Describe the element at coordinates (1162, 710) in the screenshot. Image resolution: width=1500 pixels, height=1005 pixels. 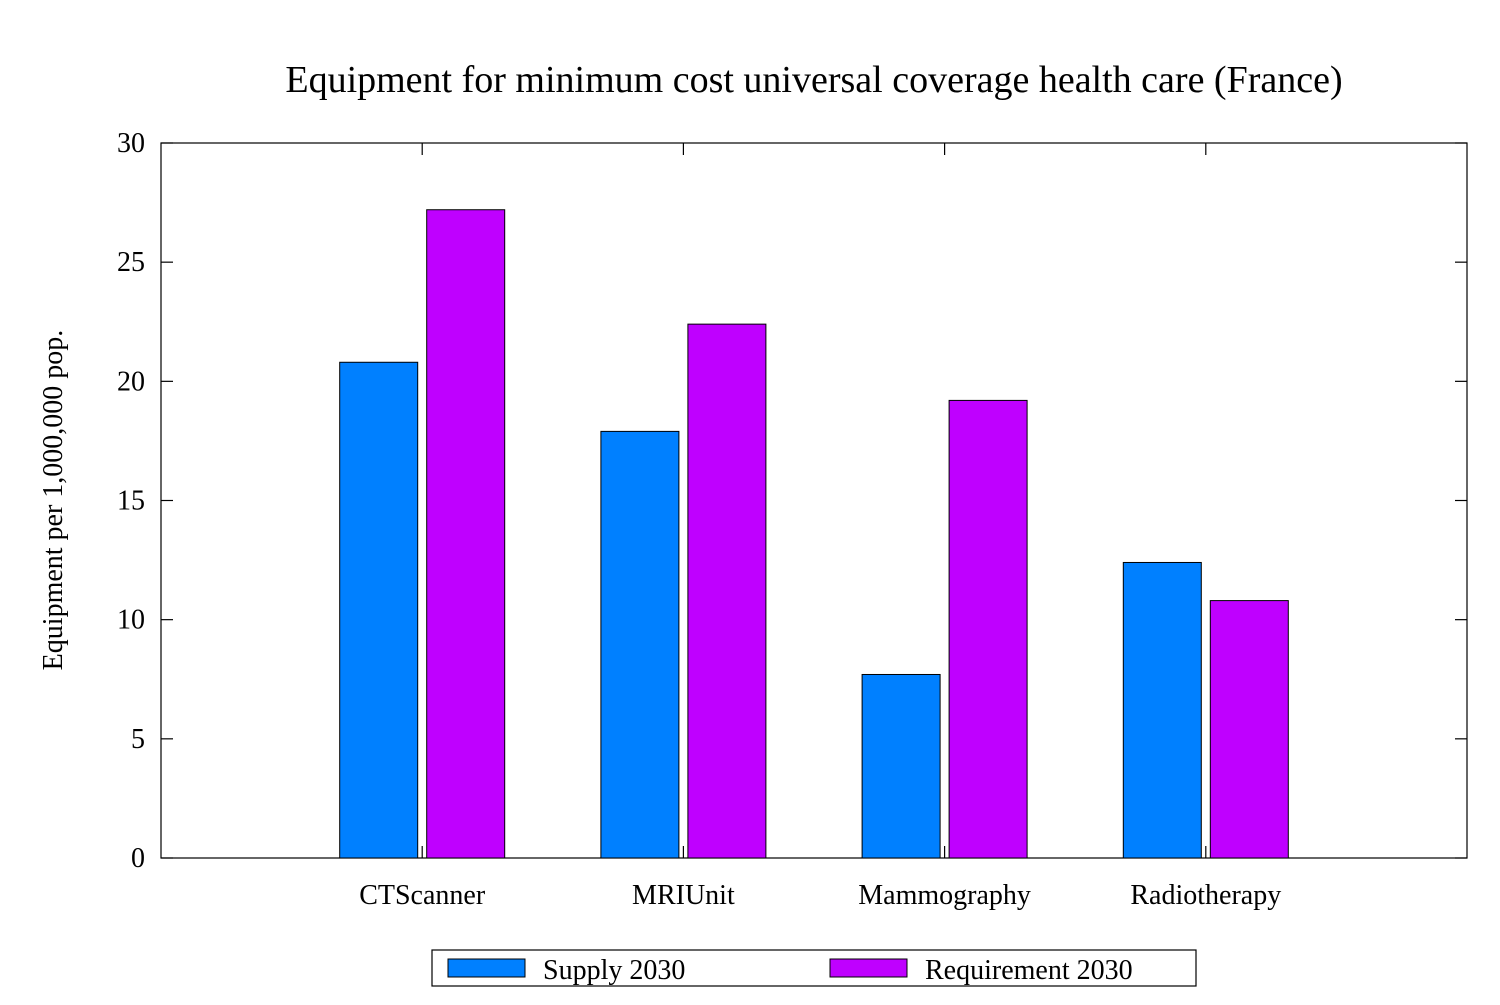
I see `bar-radiotherapy-supply-2030` at that location.